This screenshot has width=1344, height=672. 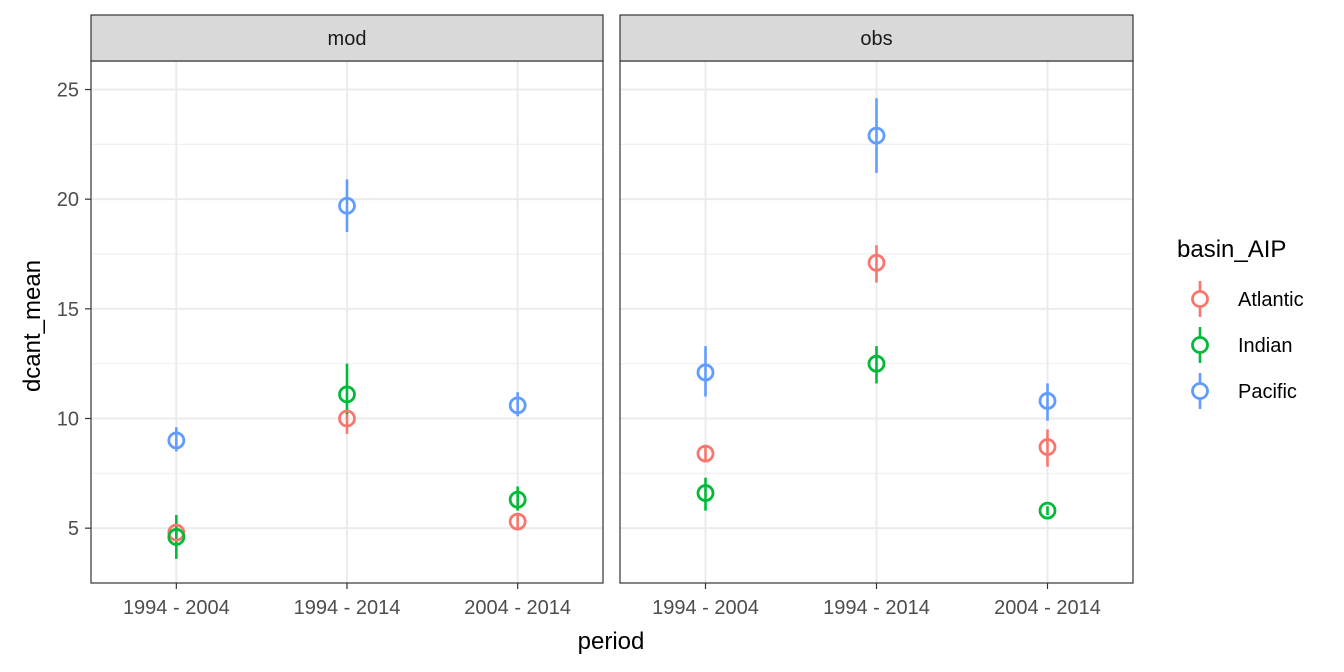 I want to click on legend: basin_AIP Atlantic Indian Pacific, so click(x=1240, y=322).